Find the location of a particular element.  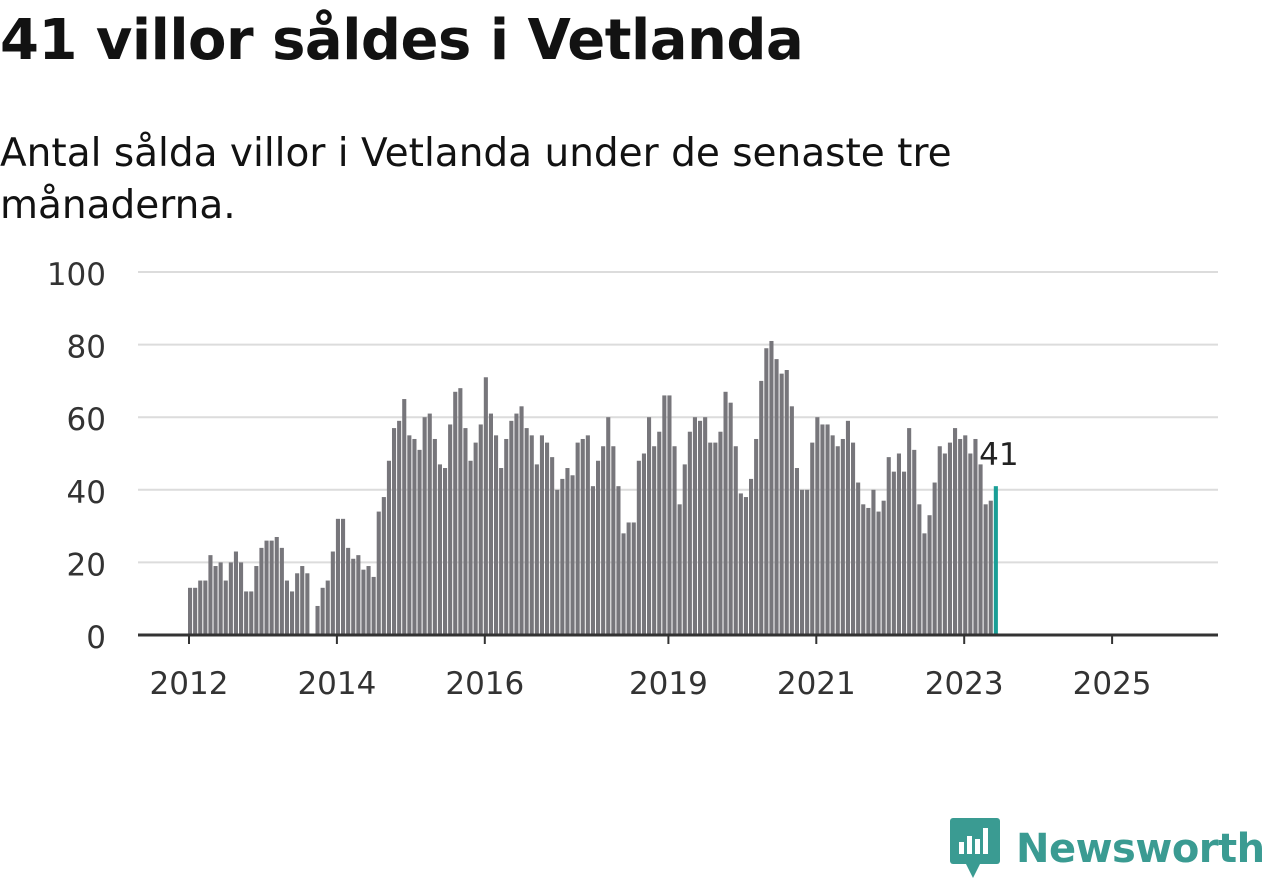

annotations: 41 is located at coordinates (998, 455).